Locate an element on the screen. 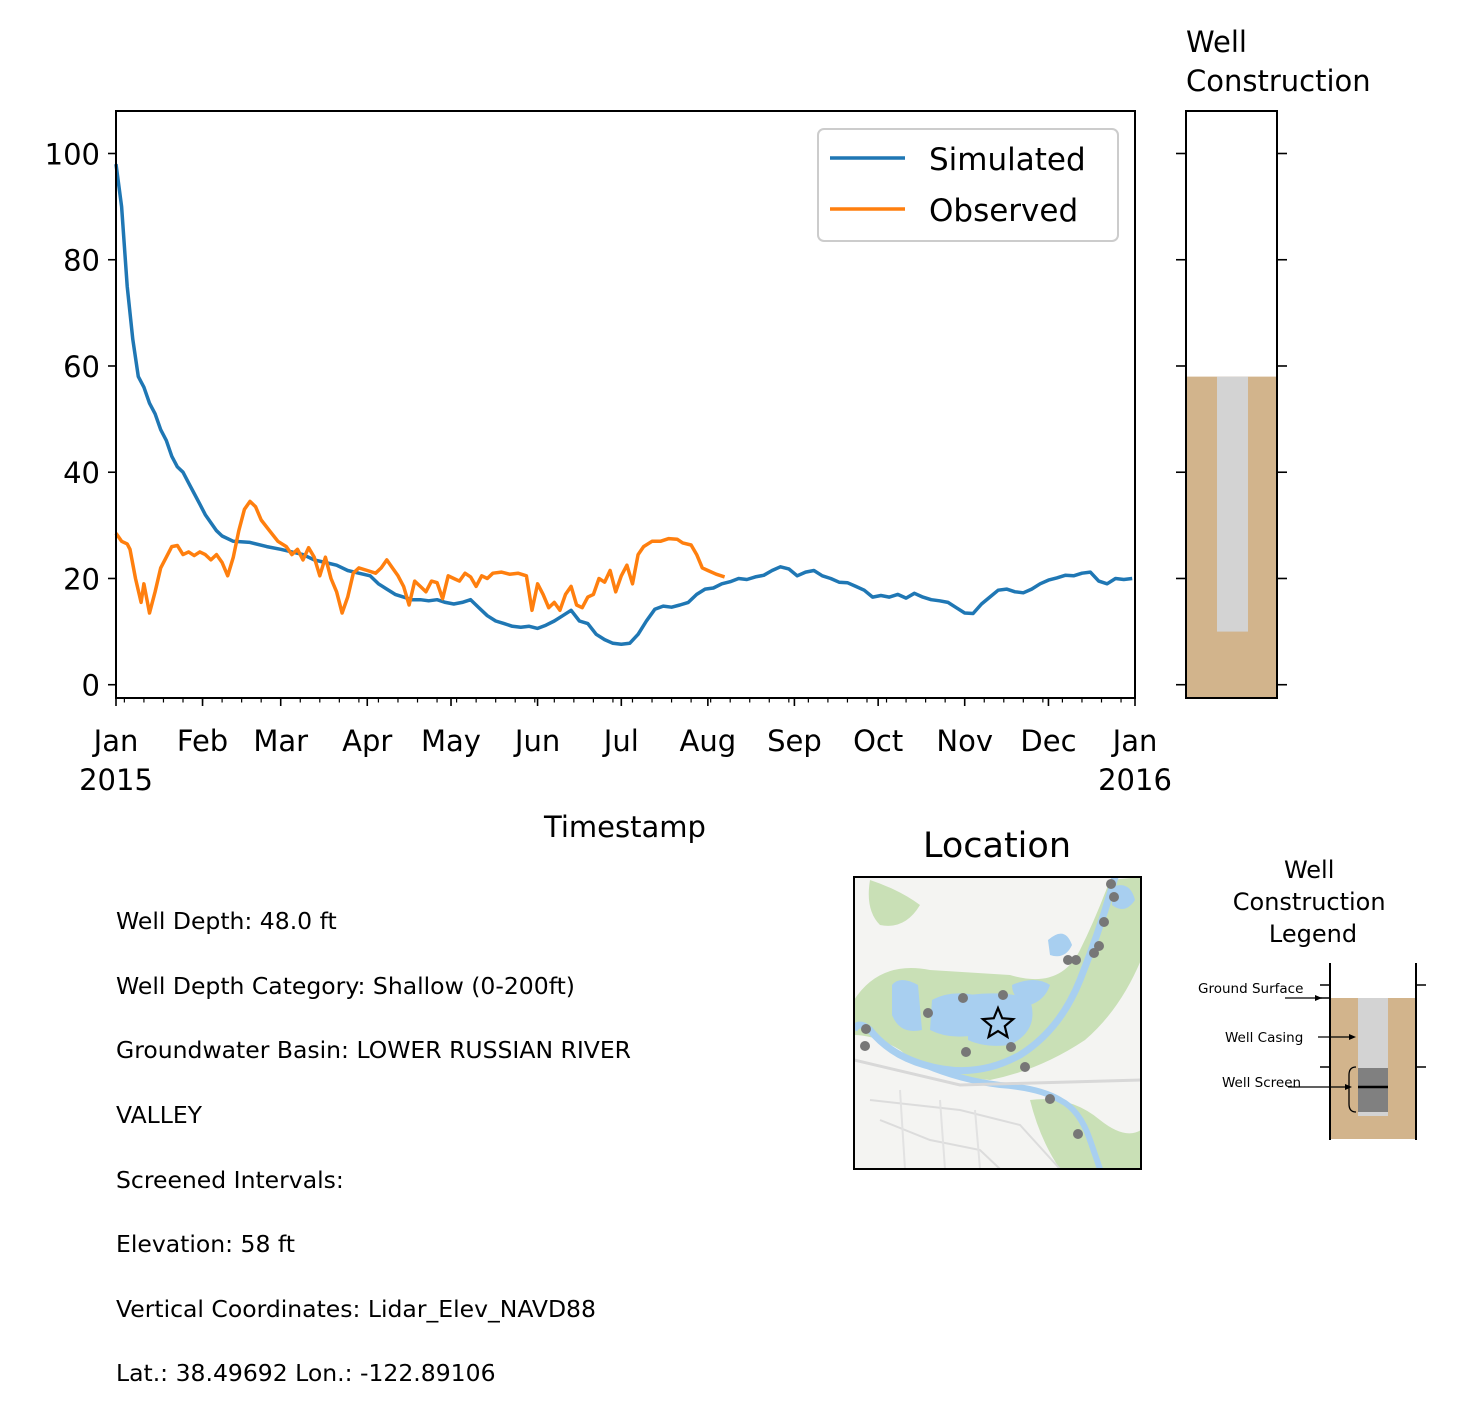 This screenshot has height=1422, width=1461. x-tick-label: Jan 2016 is located at coordinates (1135, 760).